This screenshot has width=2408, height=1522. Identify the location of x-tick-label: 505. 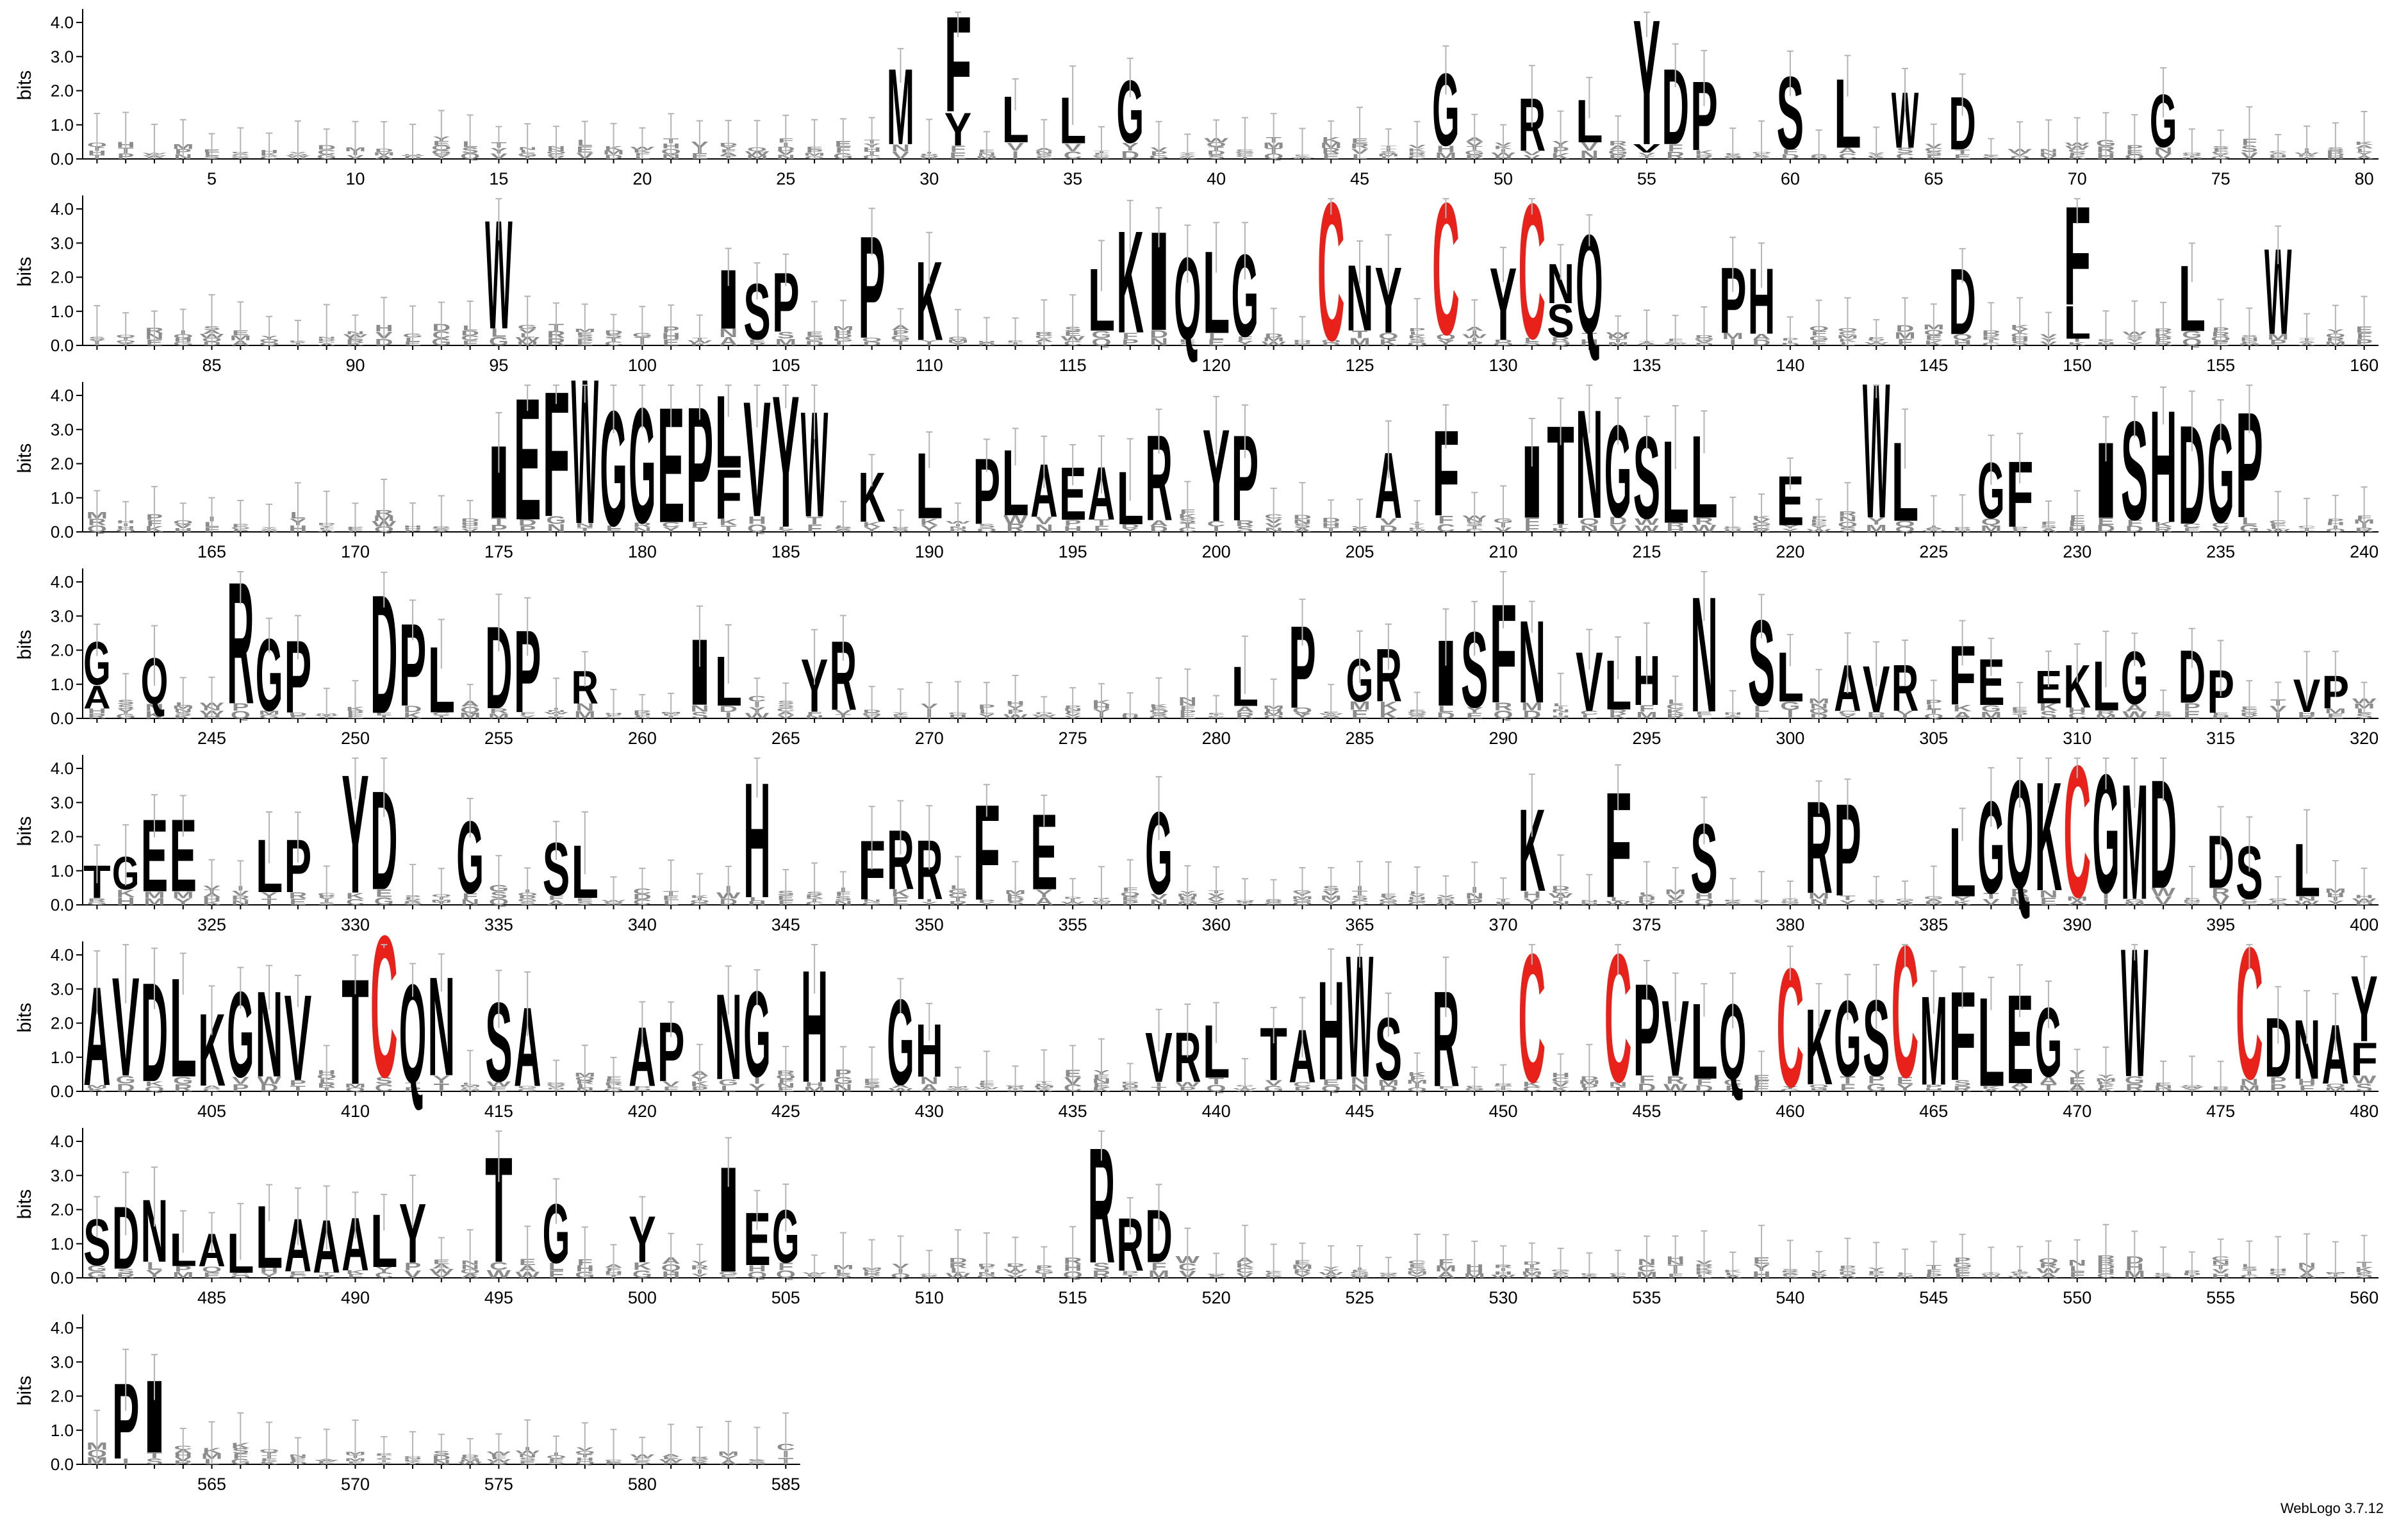
(786, 1297).